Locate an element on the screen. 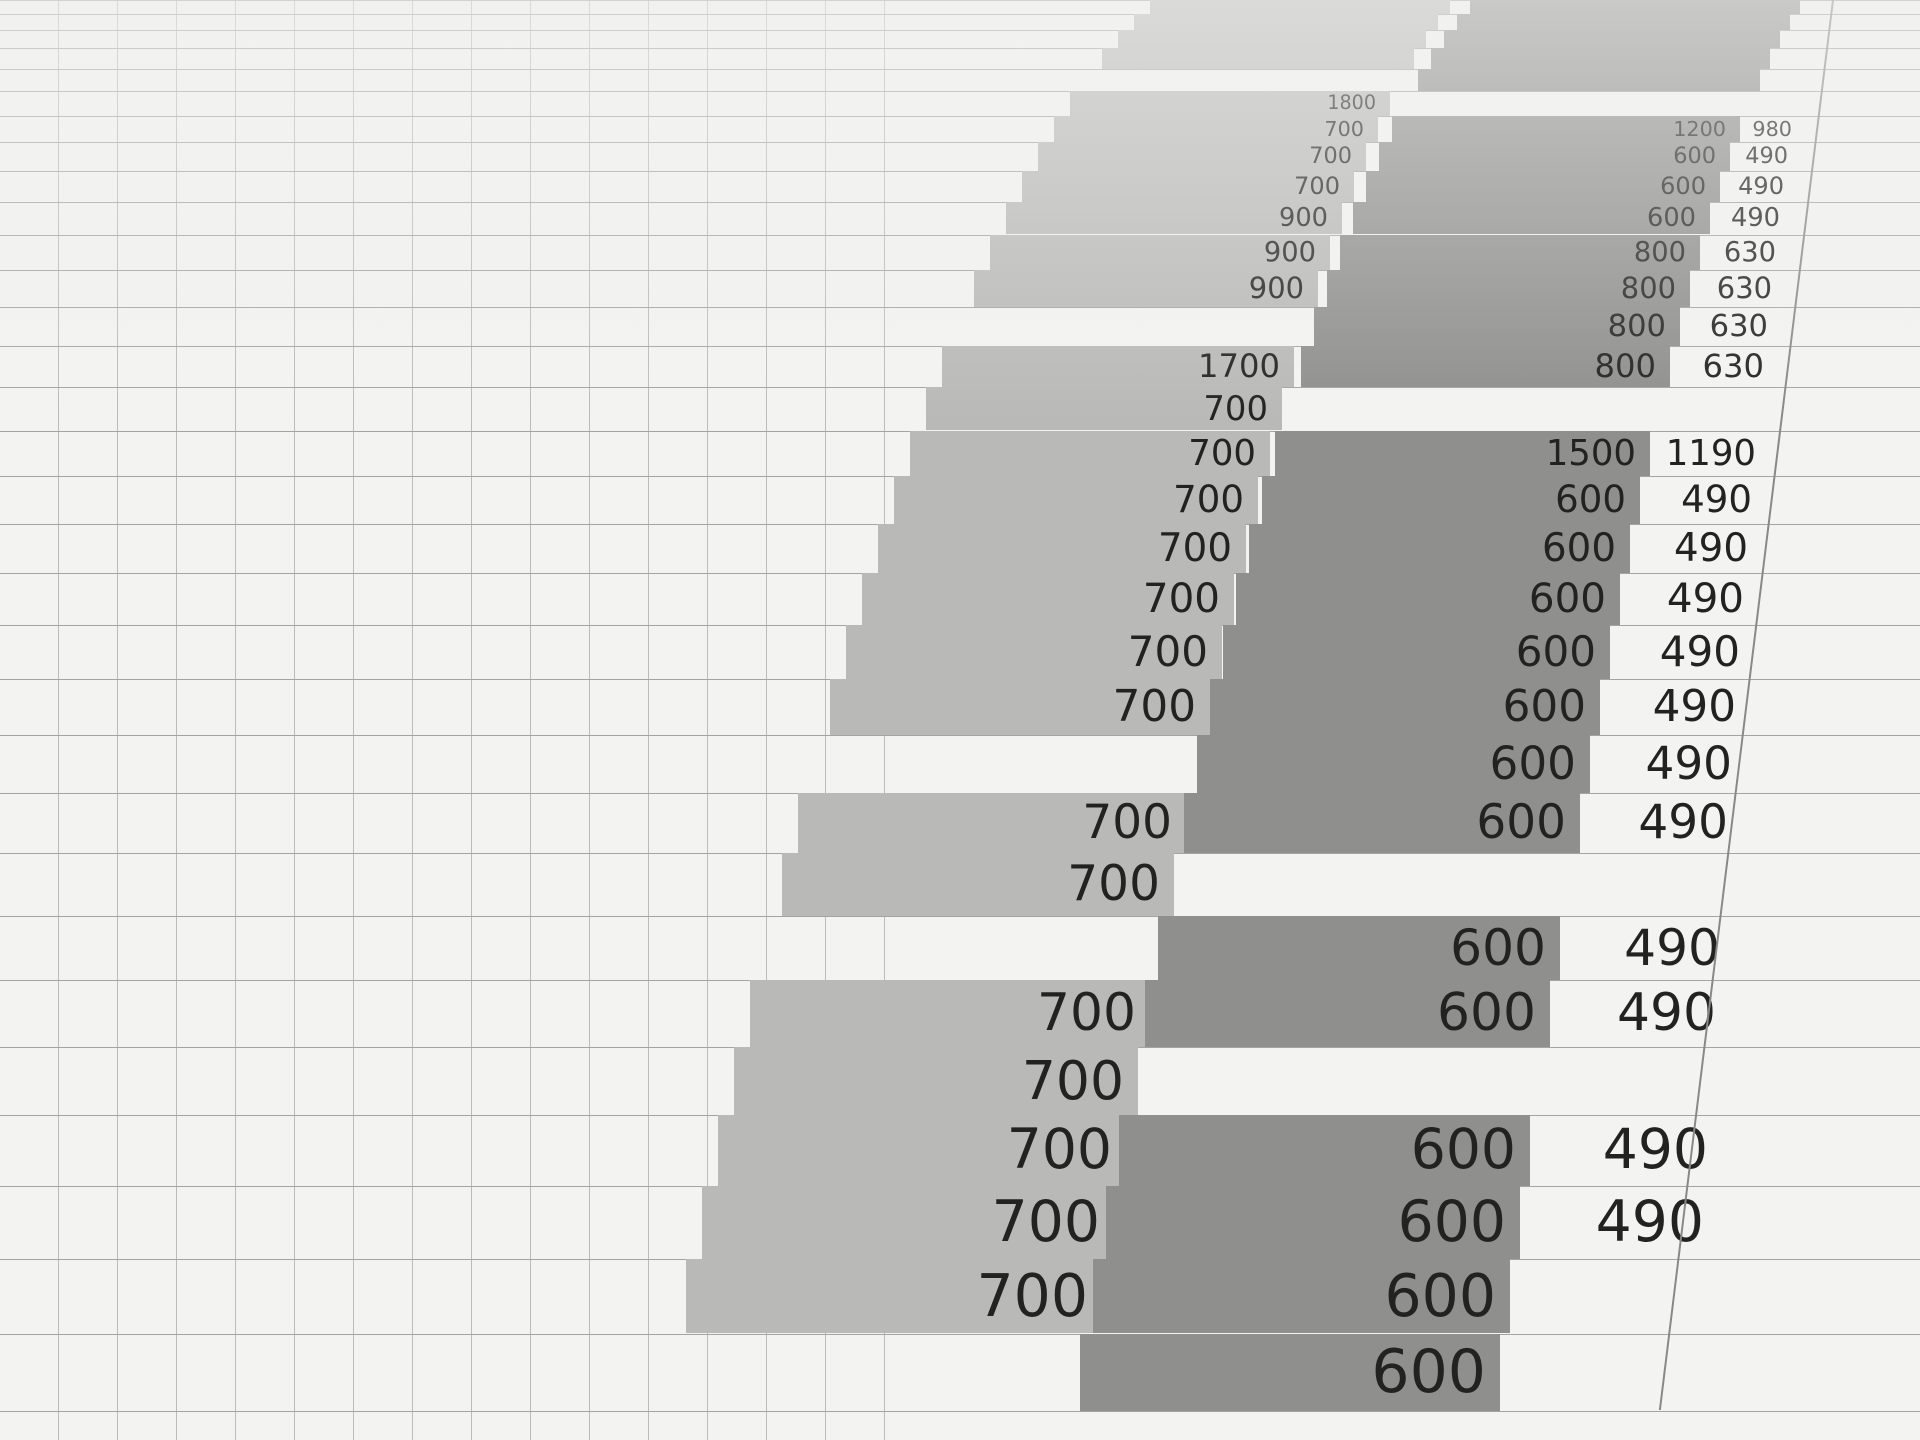 The image size is (1920, 1440). value-cell: 1500 is located at coordinates (1462, 453).